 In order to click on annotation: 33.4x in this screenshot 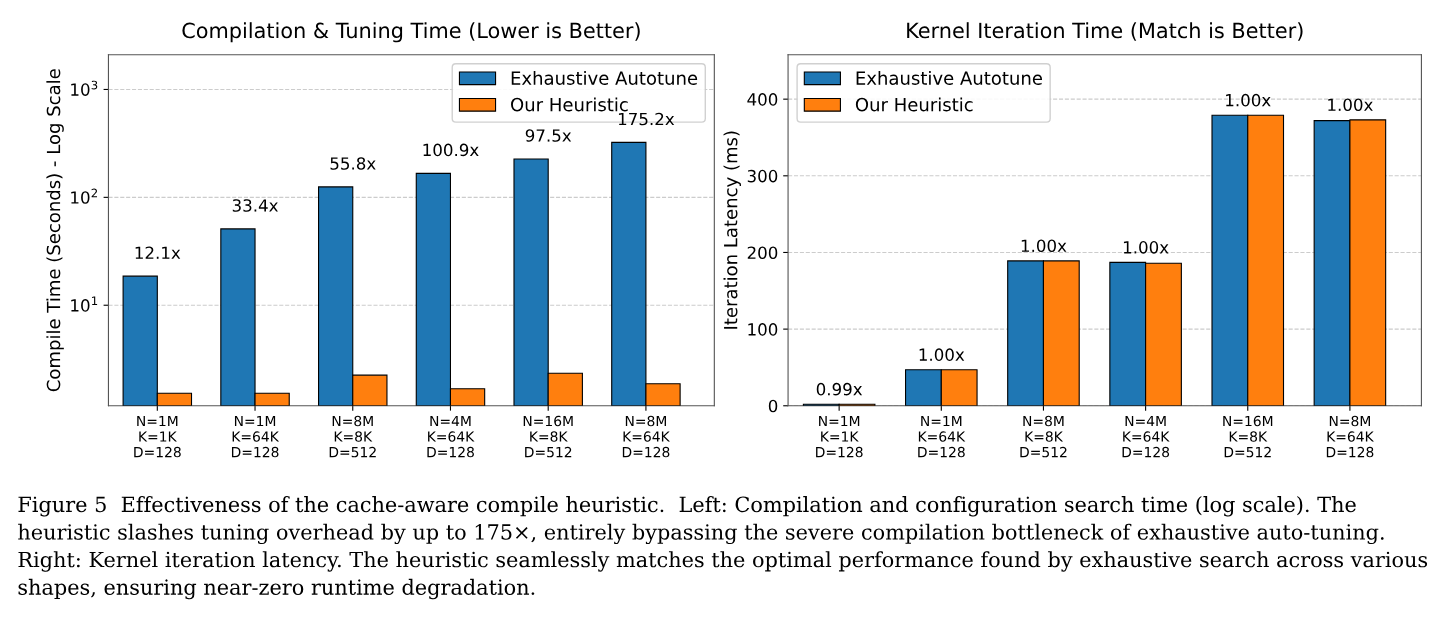, I will do `click(255, 205)`.